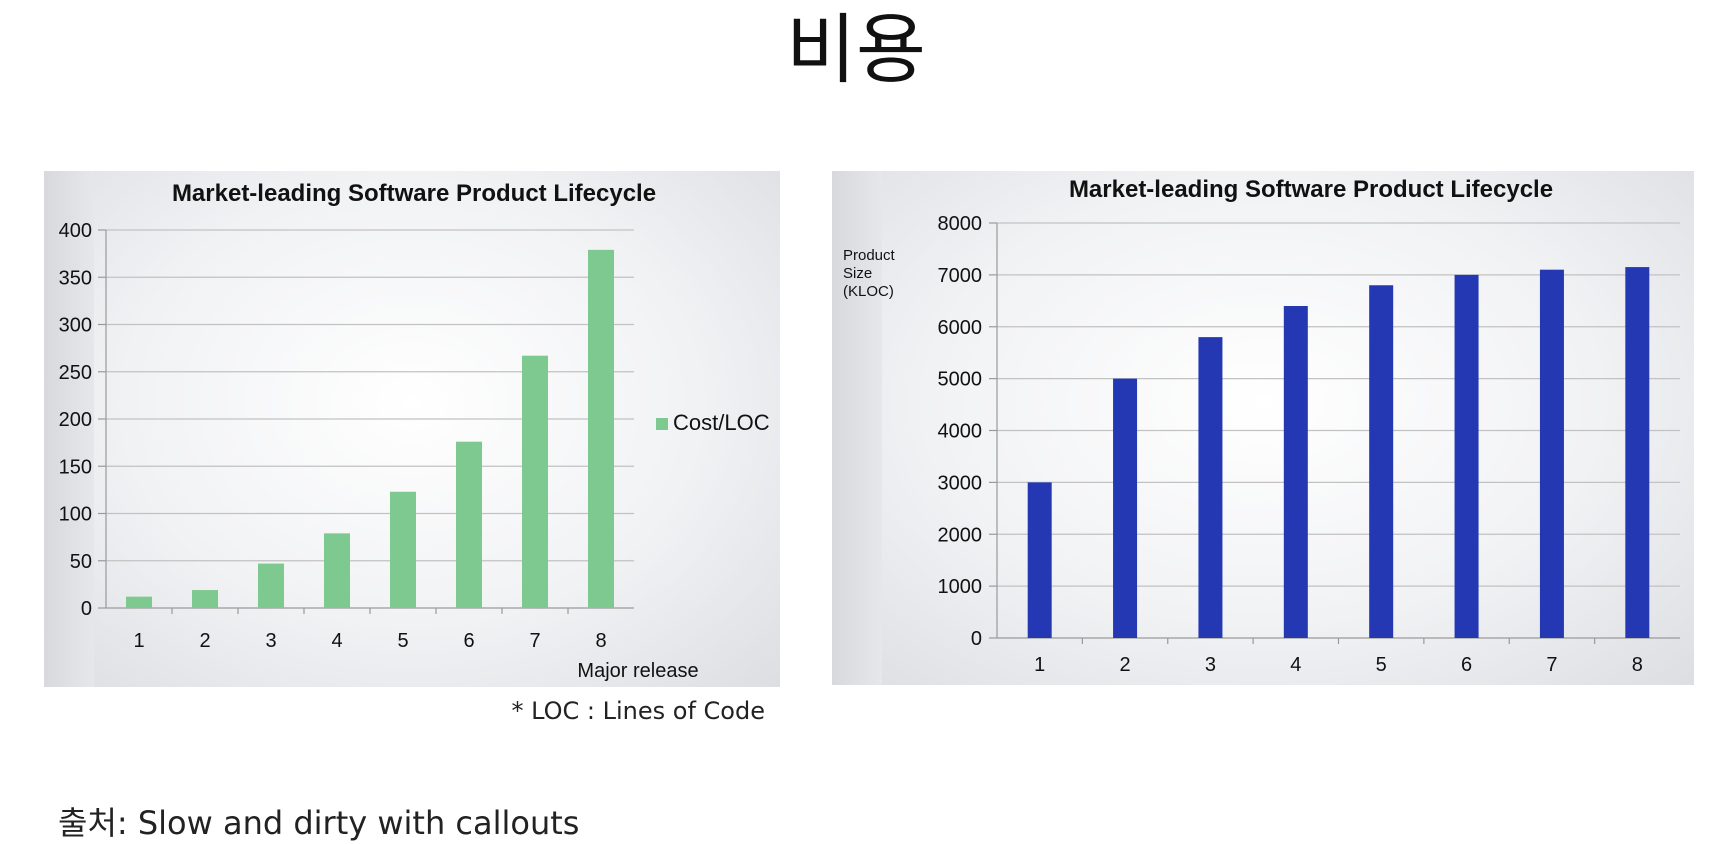  What do you see at coordinates (857, 273) in the screenshot?
I see `y-axis-label-line-2: Size` at bounding box center [857, 273].